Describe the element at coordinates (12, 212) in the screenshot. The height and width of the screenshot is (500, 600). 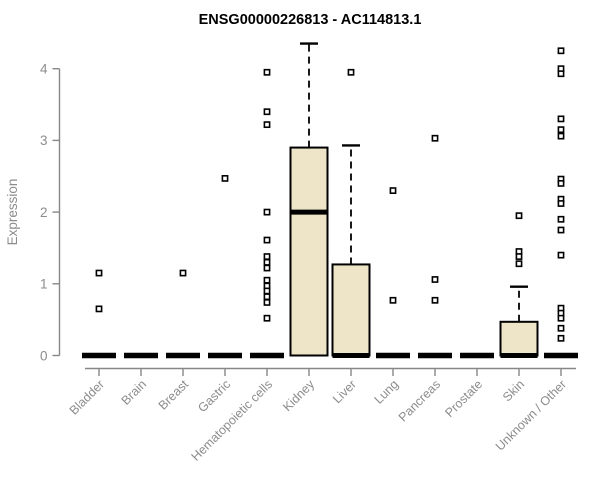
I see `y-axis-label: Expression` at that location.